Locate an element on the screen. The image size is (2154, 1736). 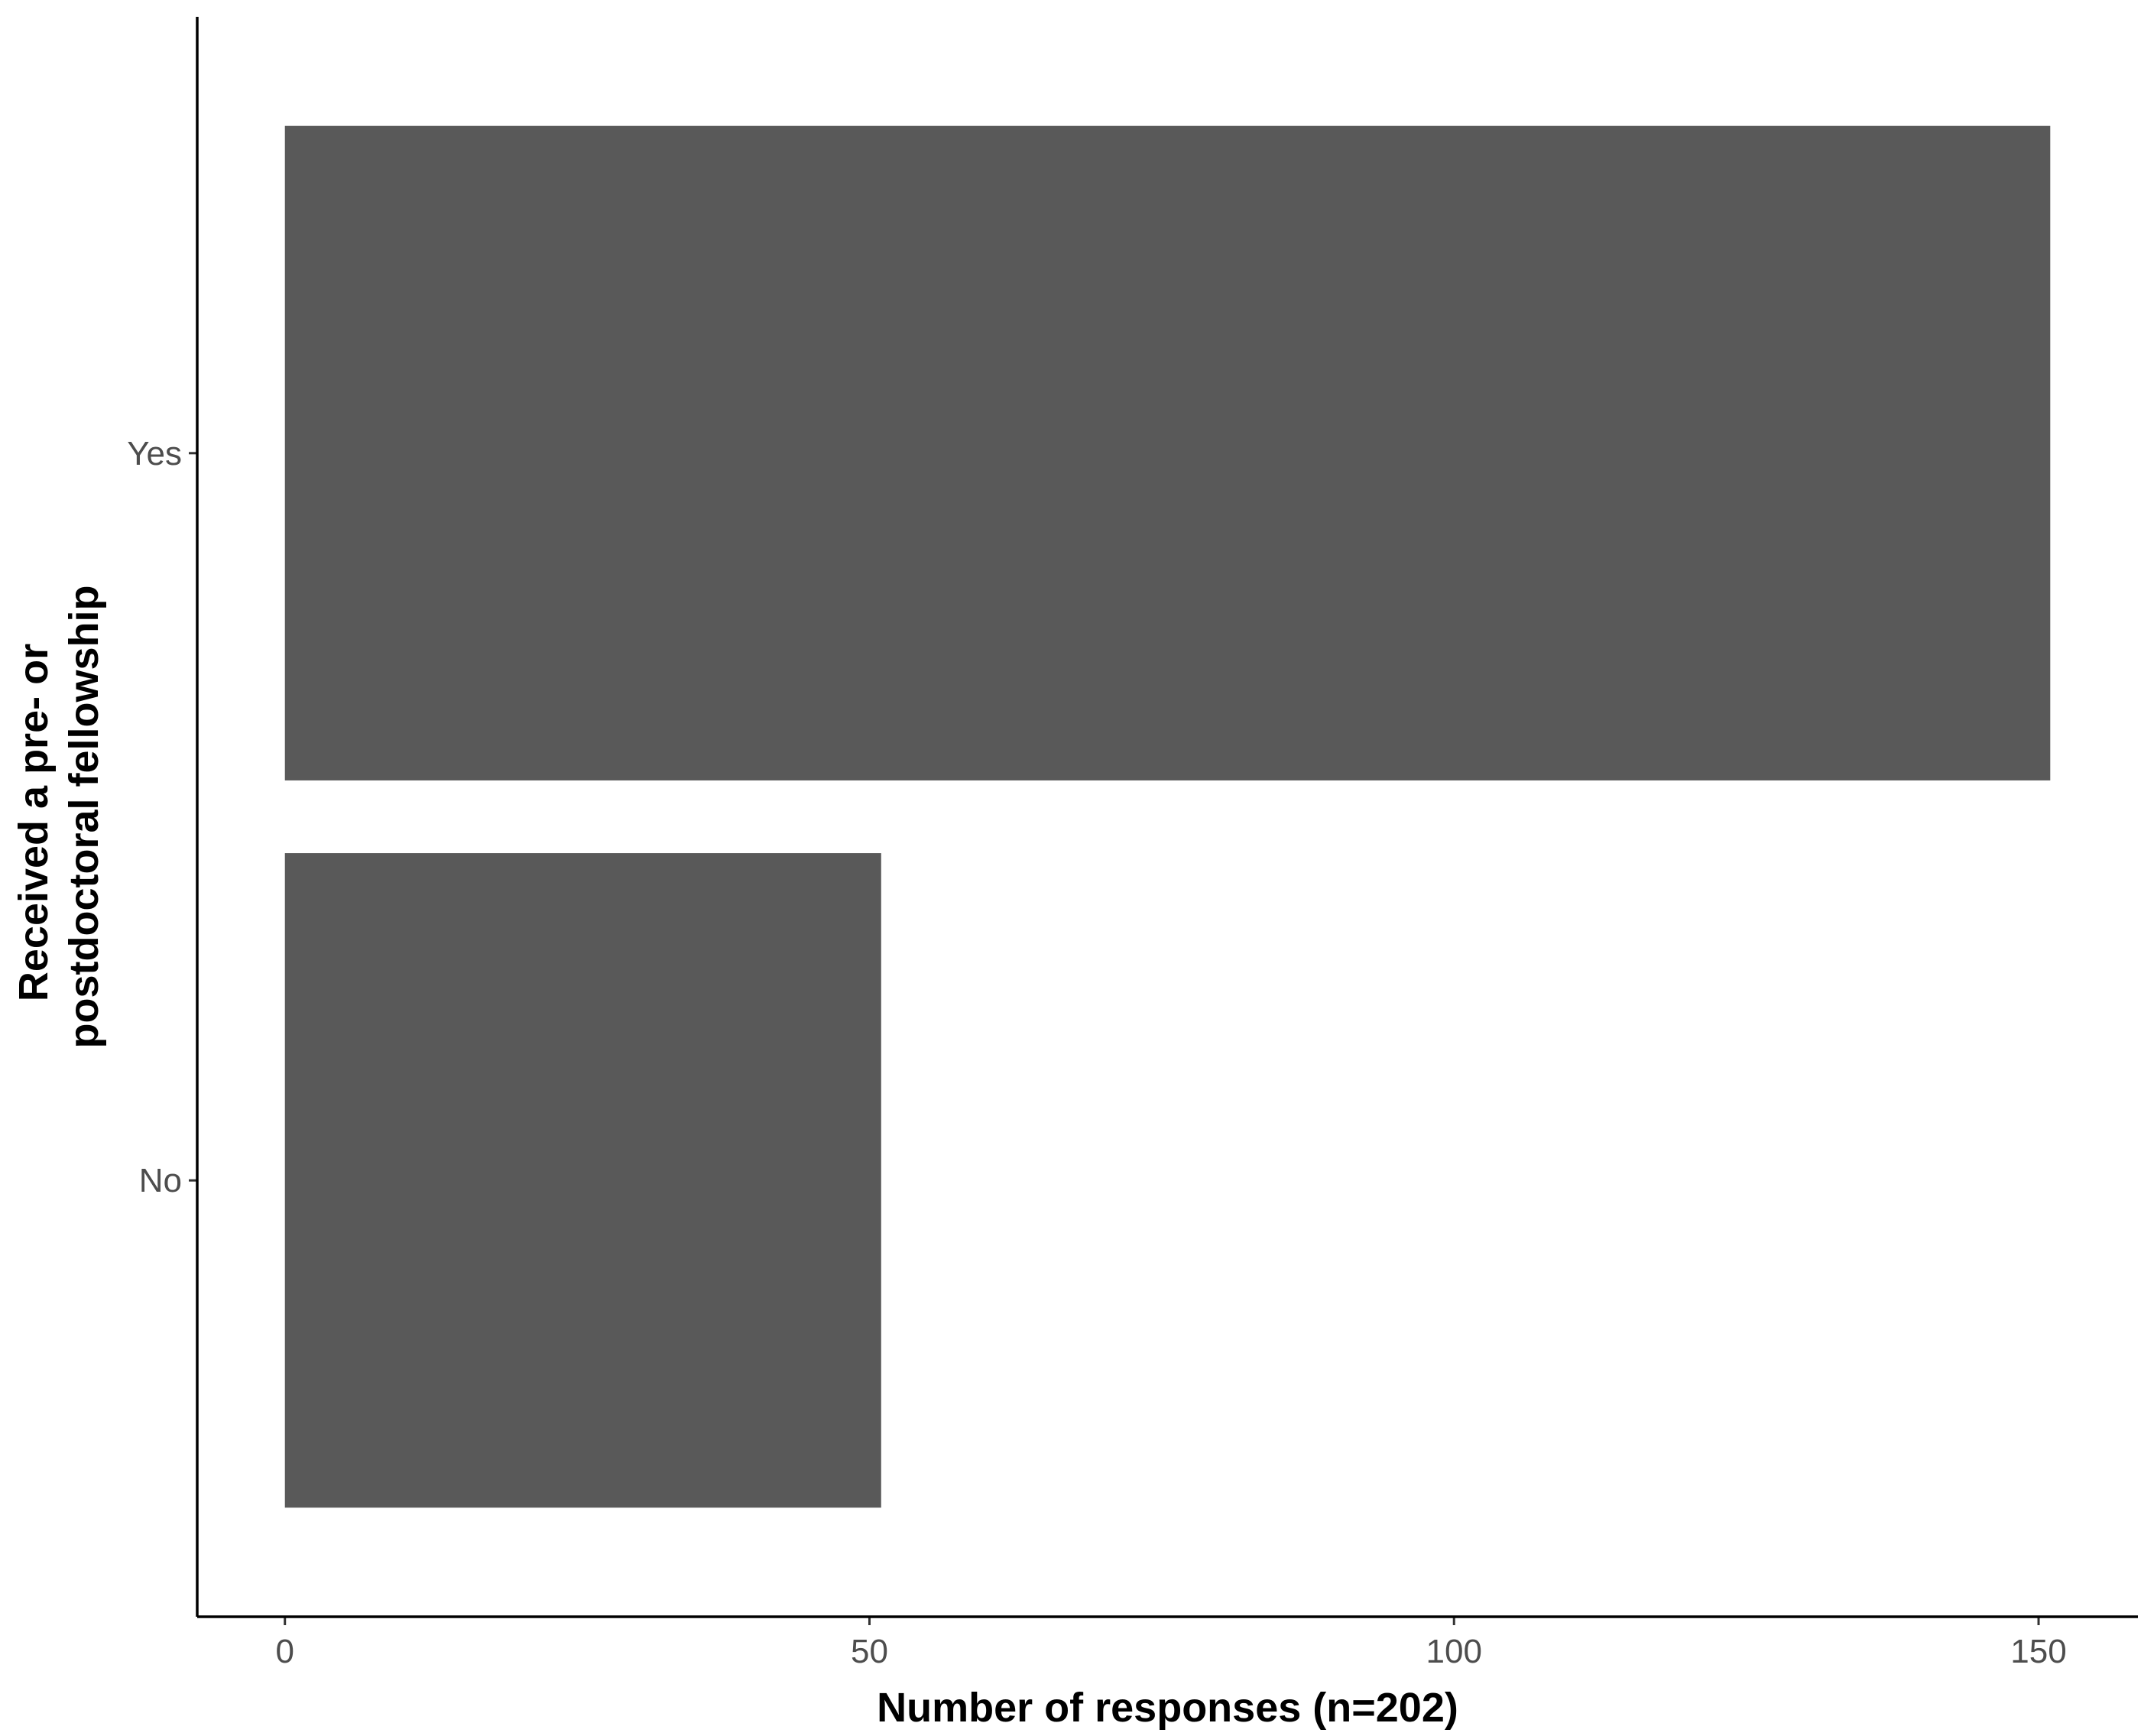
bar-no is located at coordinates (582, 1180).